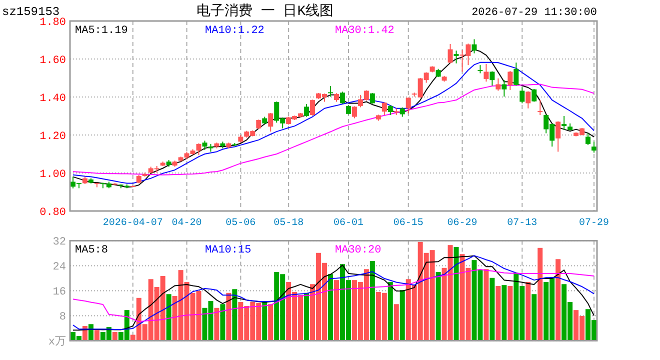 This screenshot has width=660, height=360. What do you see at coordinates (91, 250) in the screenshot?
I see `text: MA5:8` at bounding box center [91, 250].